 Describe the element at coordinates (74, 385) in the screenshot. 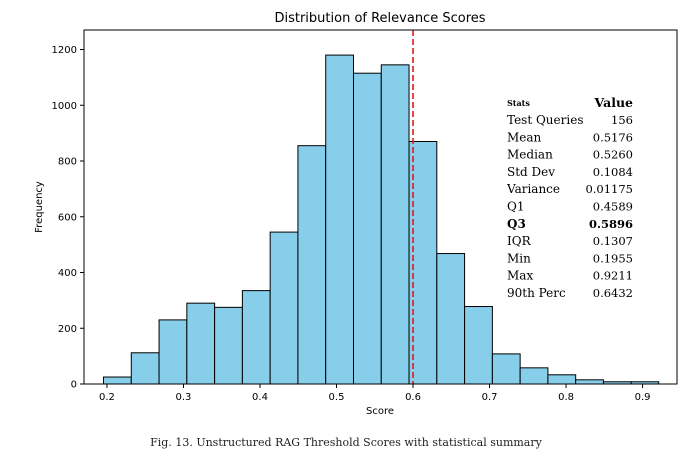

I see `y-tick-label: 0` at that location.